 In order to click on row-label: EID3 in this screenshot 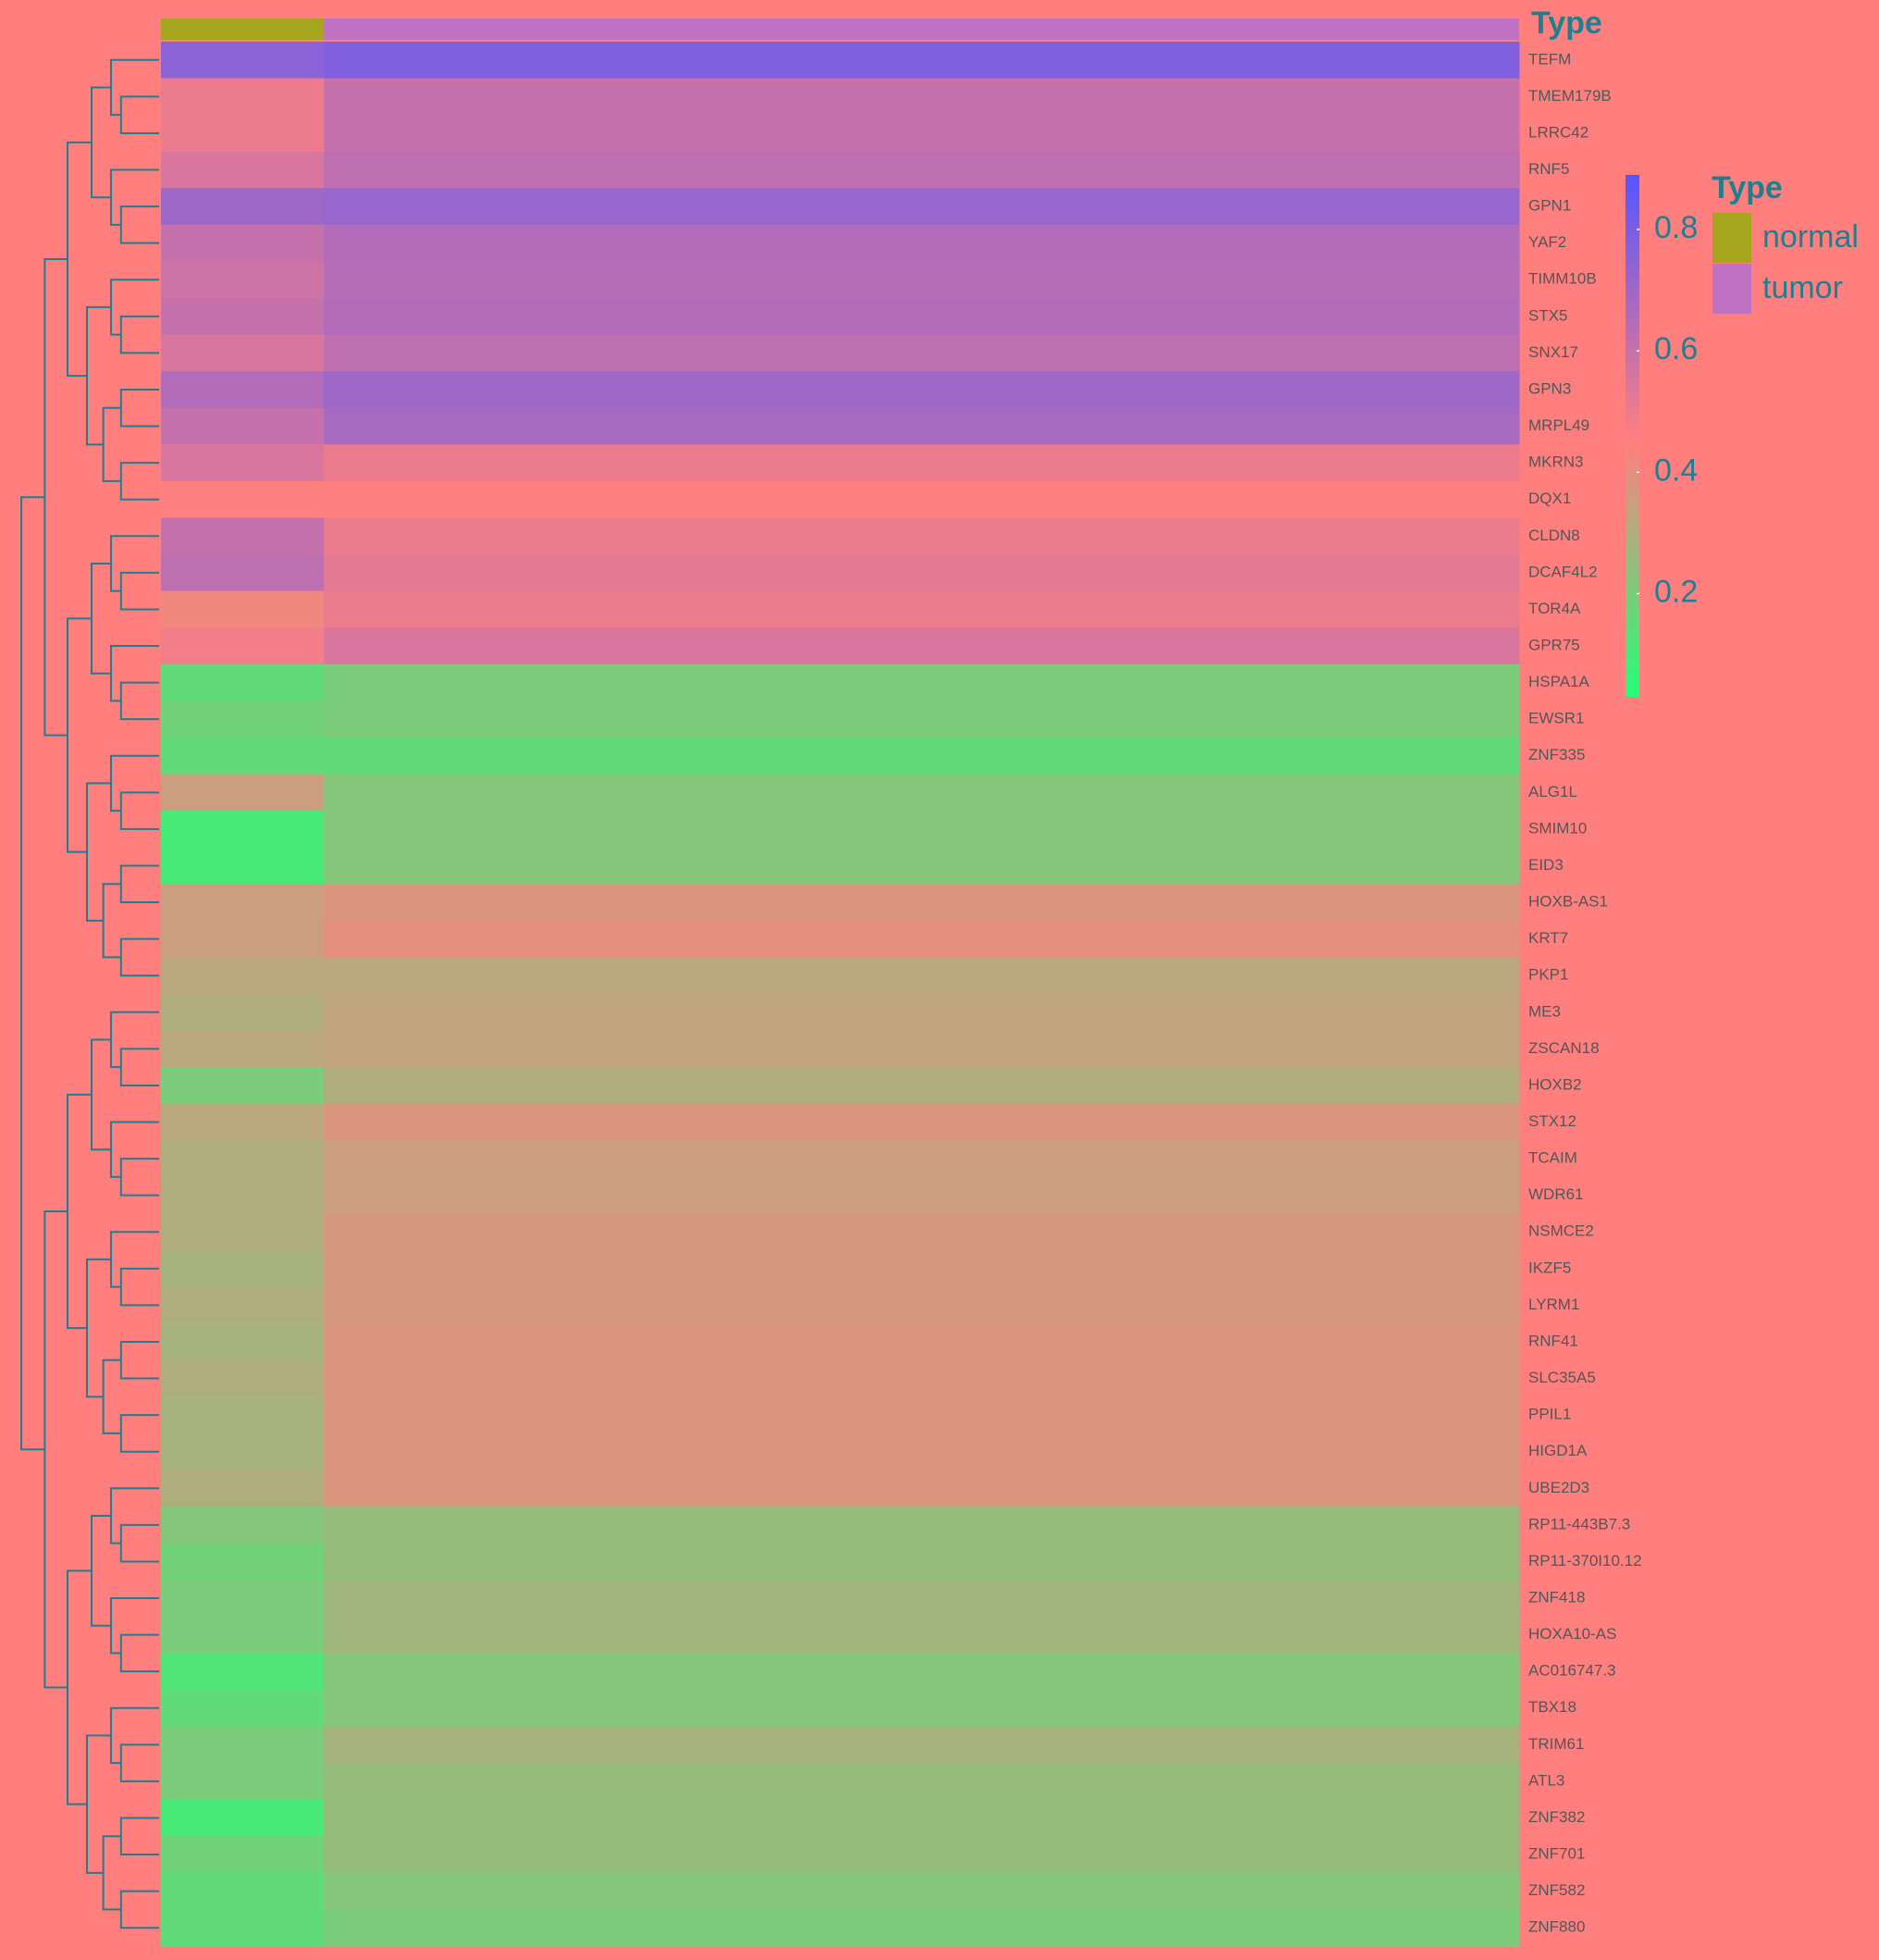, I will do `click(1546, 865)`.